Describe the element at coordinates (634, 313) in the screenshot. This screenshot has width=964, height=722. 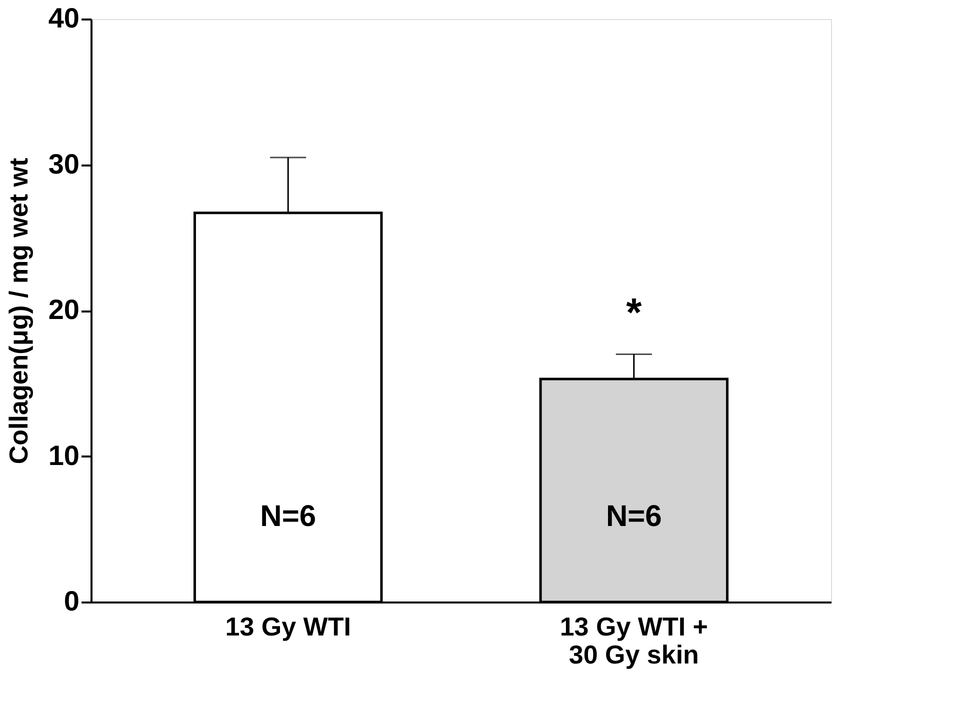
I see `annotation: *` at that location.